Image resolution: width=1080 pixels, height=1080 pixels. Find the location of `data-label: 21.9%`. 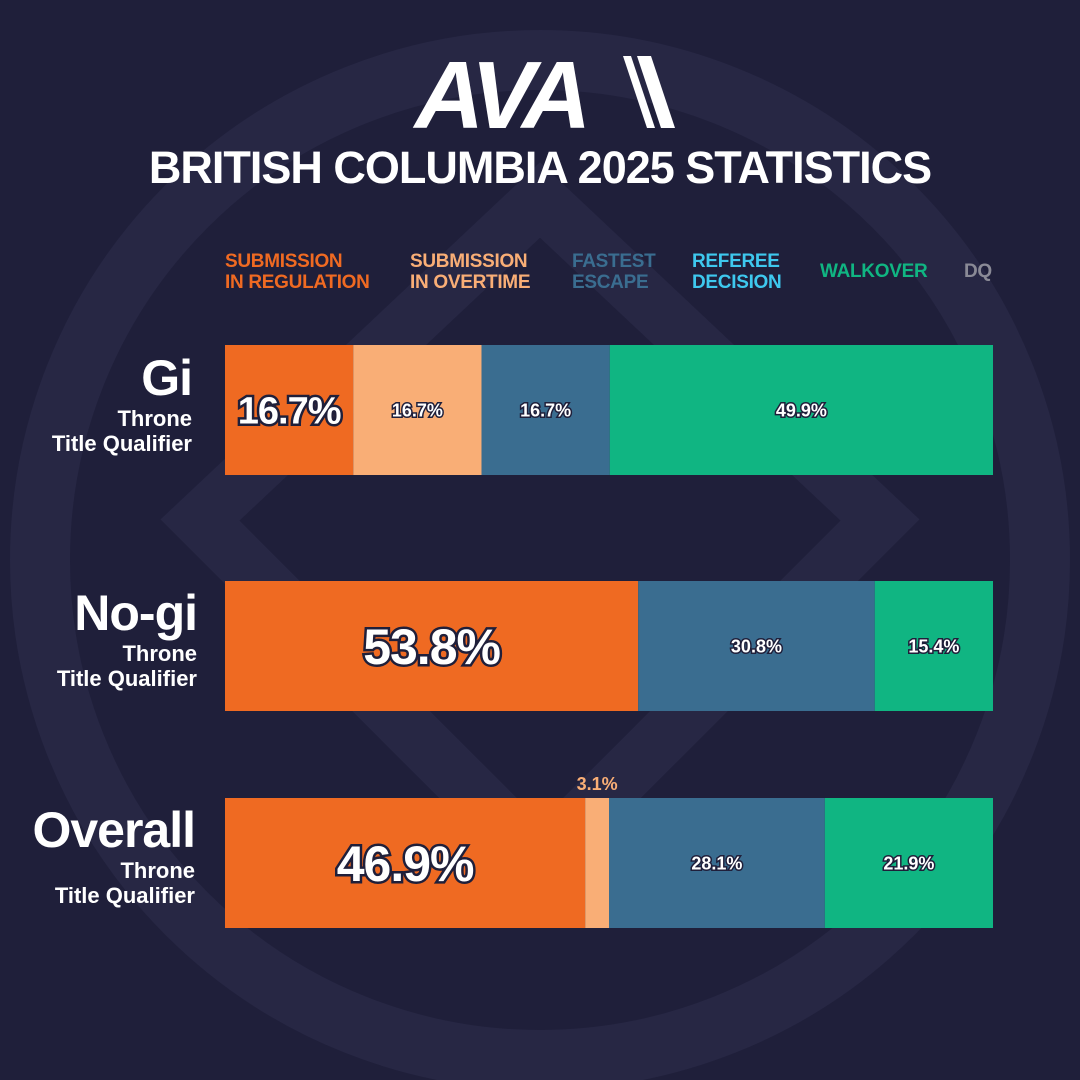

data-label: 21.9% is located at coordinates (908, 863).